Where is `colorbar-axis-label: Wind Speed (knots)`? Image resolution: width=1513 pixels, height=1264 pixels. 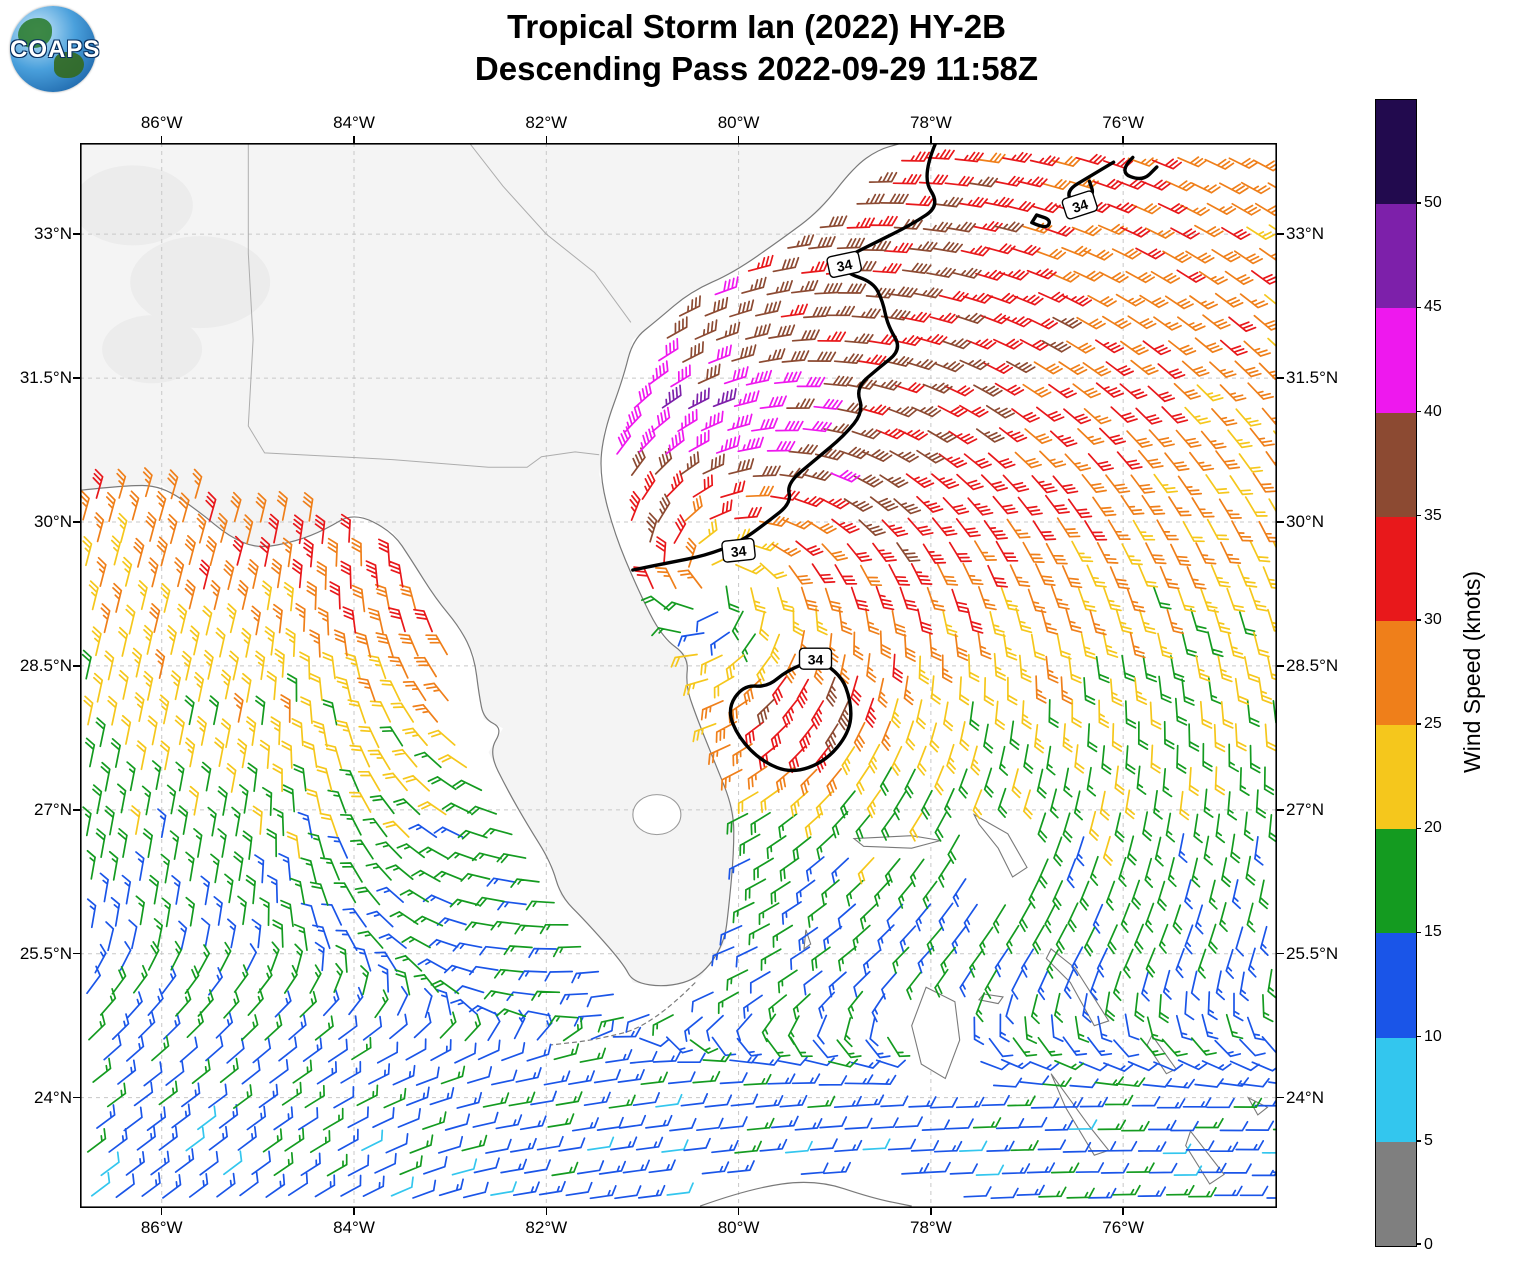
colorbar-axis-label: Wind Speed (knots) is located at coordinates (1472, 672).